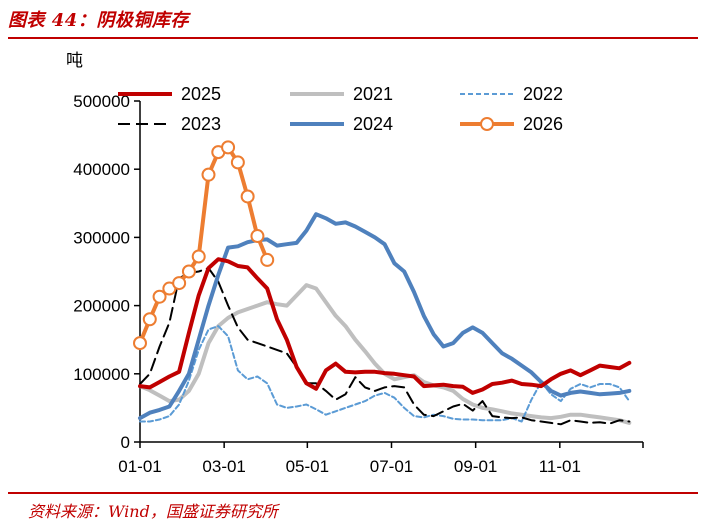 The height and width of the screenshot is (530, 706). Describe the element at coordinates (543, 94) in the screenshot. I see `legend-label-2022: 2022` at that location.